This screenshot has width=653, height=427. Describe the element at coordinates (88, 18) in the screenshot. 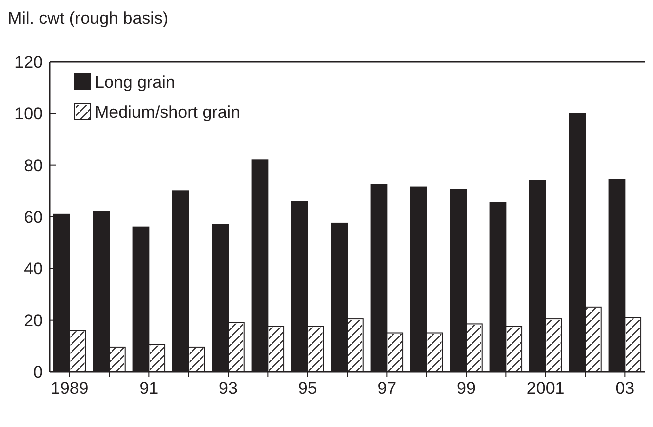

I see `y-axis-title: Mil. cwt (rough basis)` at that location.